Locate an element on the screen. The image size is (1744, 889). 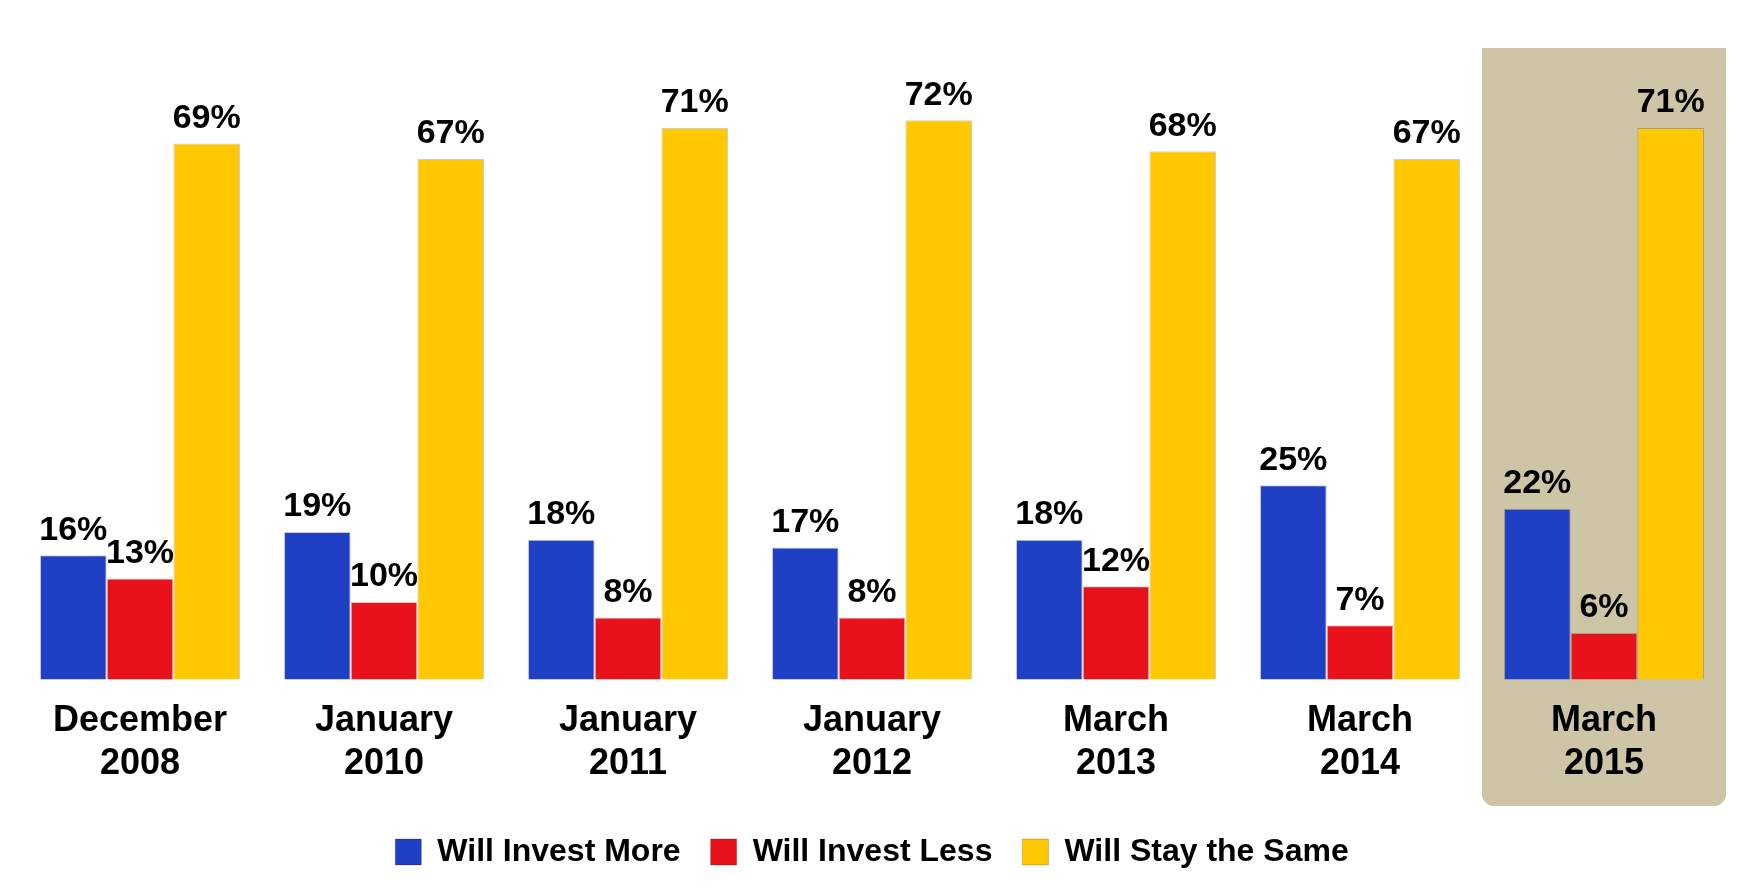
data-label: 19% is located at coordinates (317, 504).